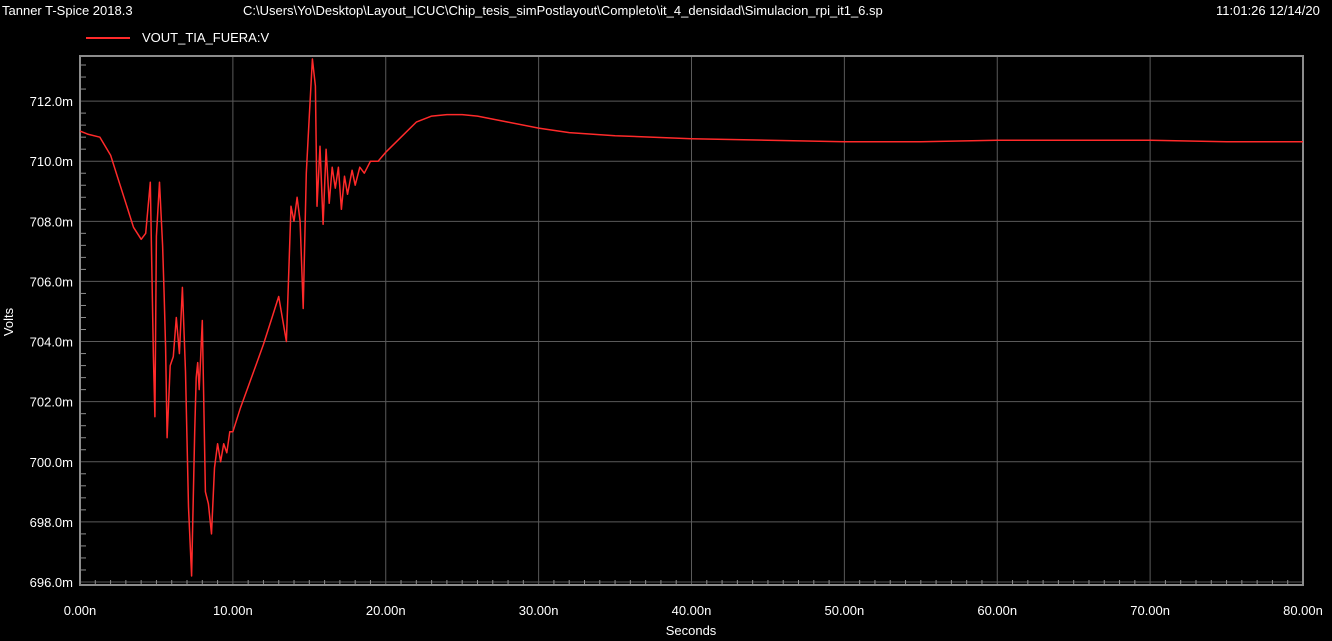 This screenshot has width=1332, height=641. What do you see at coordinates (1150, 610) in the screenshot?
I see `x-tick-label: 70.00n` at bounding box center [1150, 610].